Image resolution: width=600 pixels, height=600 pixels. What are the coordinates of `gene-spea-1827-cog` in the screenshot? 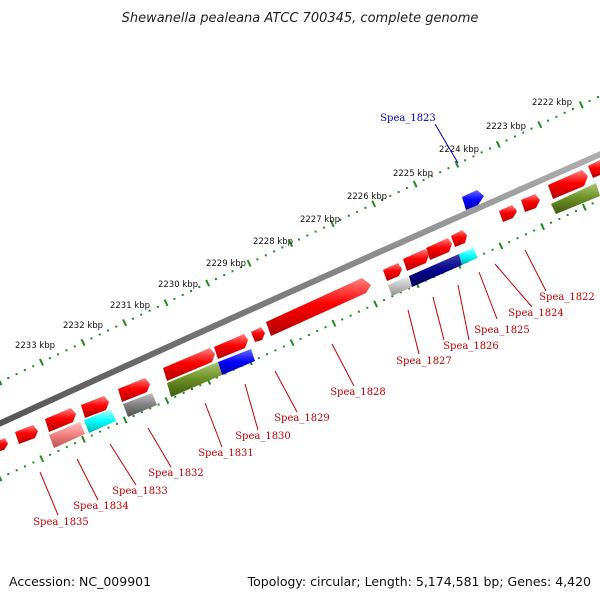 It's located at (400, 286).